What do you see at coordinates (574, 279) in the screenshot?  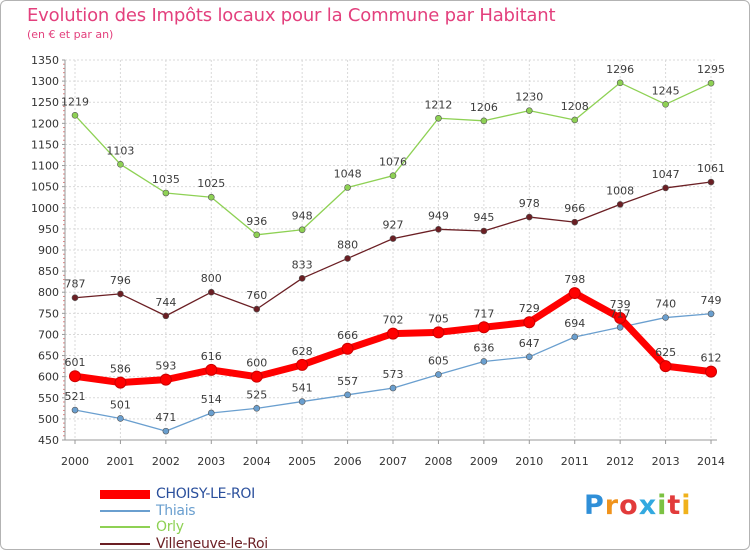 I see `data-label: 798` at bounding box center [574, 279].